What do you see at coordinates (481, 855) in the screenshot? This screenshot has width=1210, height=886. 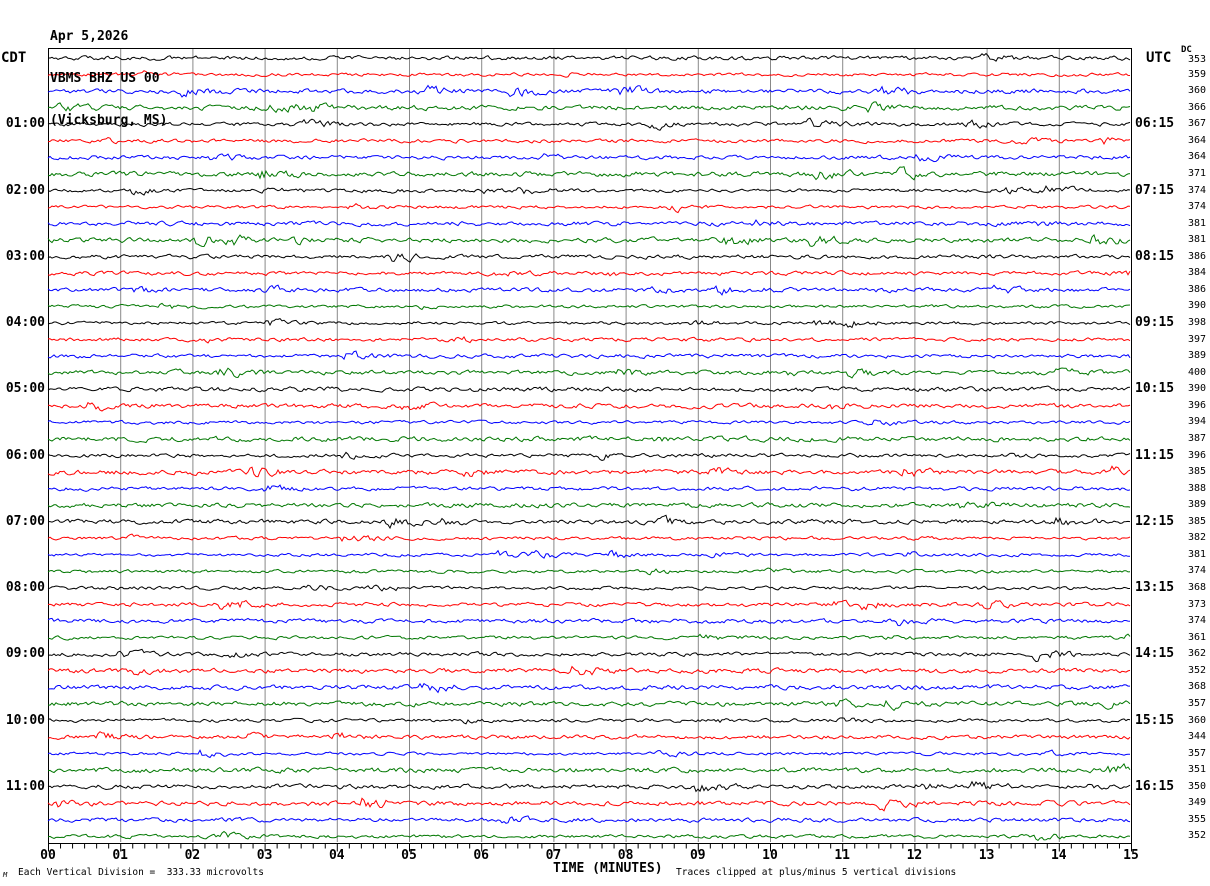 I see `x-axis-tick-label: 06` at bounding box center [481, 855].